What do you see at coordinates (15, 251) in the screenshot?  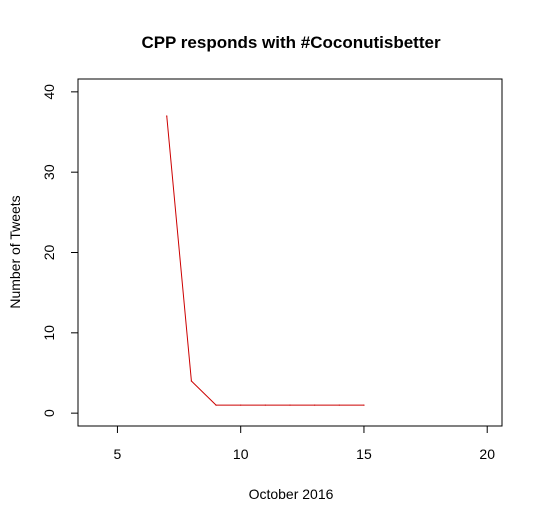 I see `y-axis-label: Number of Tweets` at bounding box center [15, 251].